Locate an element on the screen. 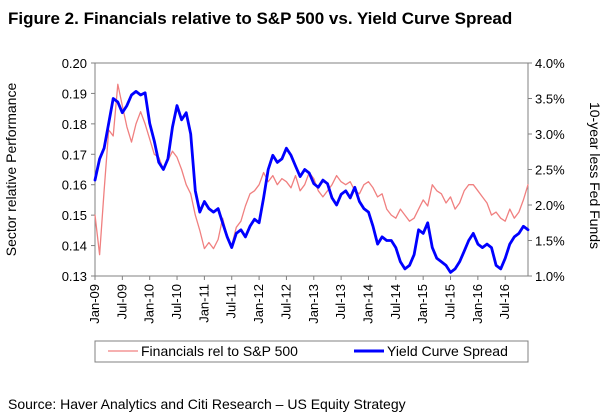 The height and width of the screenshot is (419, 605). legend-box is located at coordinates (311, 351).